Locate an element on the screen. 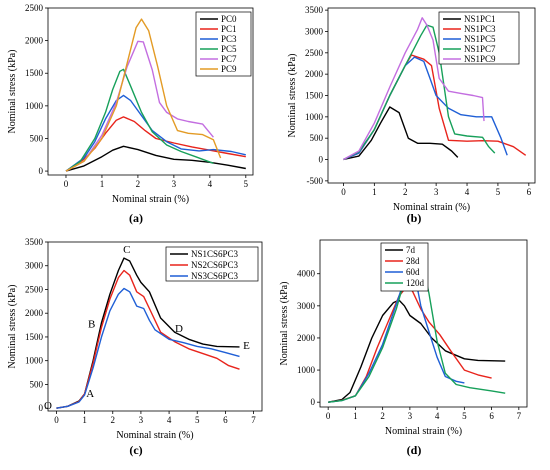 This screenshot has width=550, height=470. legend-entry: 120d is located at coordinates (415, 283).